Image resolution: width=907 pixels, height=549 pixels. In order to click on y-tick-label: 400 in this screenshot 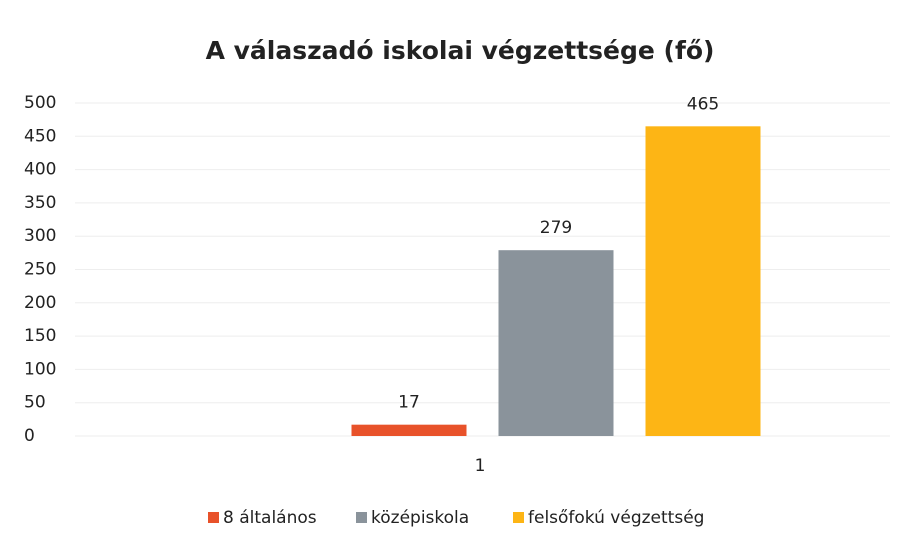, I will do `click(40, 170)`.